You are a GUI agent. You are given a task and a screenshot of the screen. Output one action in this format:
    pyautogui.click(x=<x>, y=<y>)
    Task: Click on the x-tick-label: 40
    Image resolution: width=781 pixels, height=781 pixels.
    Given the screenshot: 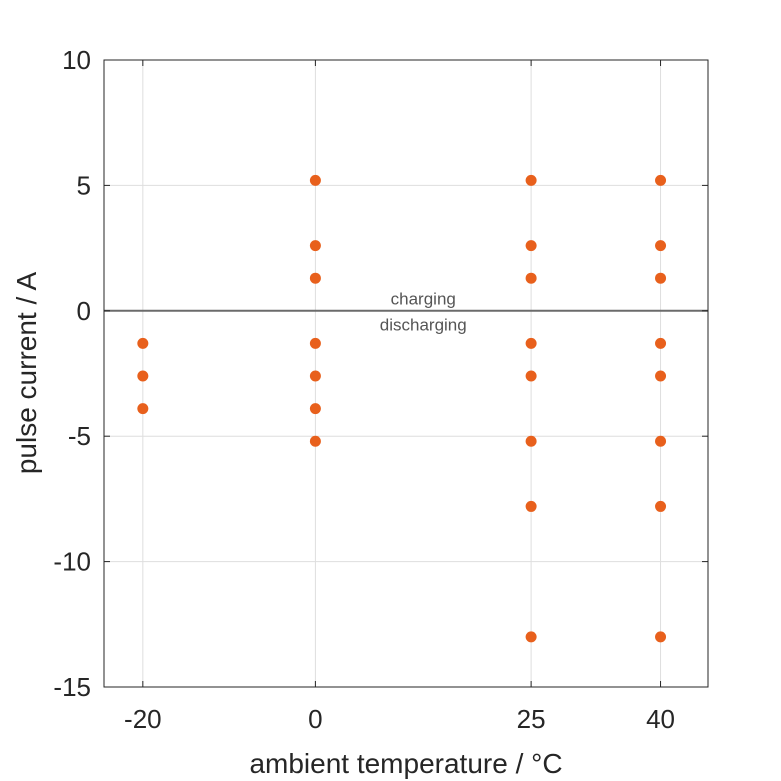 What is the action you would take?
    pyautogui.click(x=660, y=719)
    